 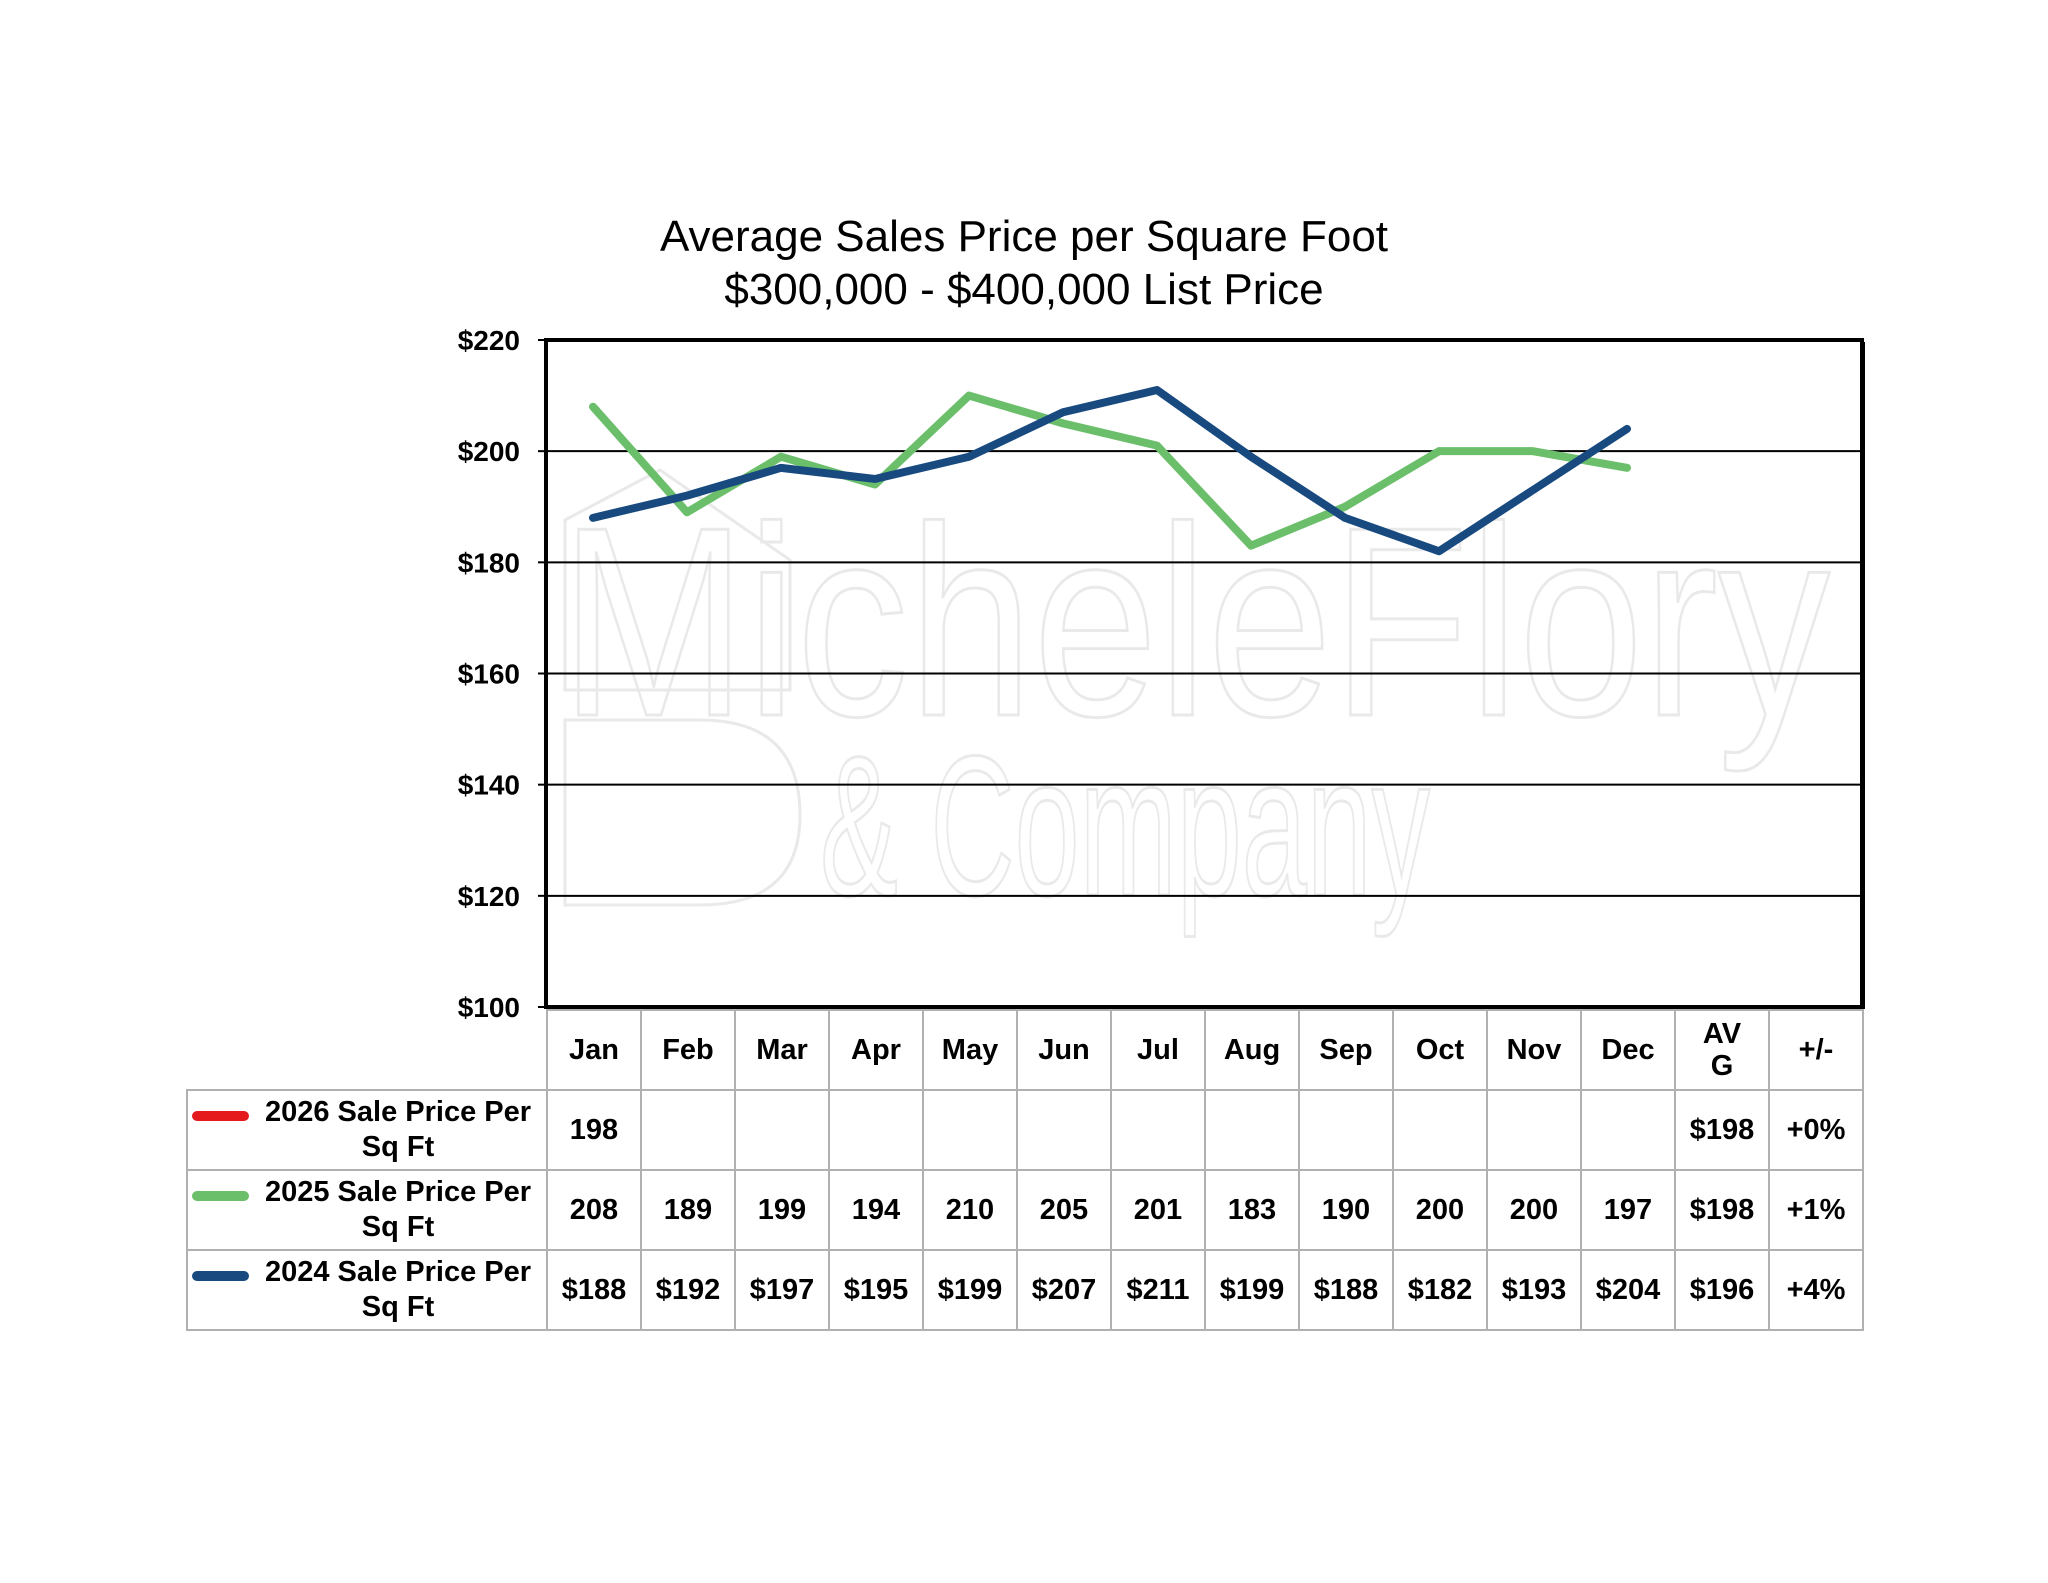 What do you see at coordinates (1628, 1050) in the screenshot?
I see `x-category-label: Dec` at bounding box center [1628, 1050].